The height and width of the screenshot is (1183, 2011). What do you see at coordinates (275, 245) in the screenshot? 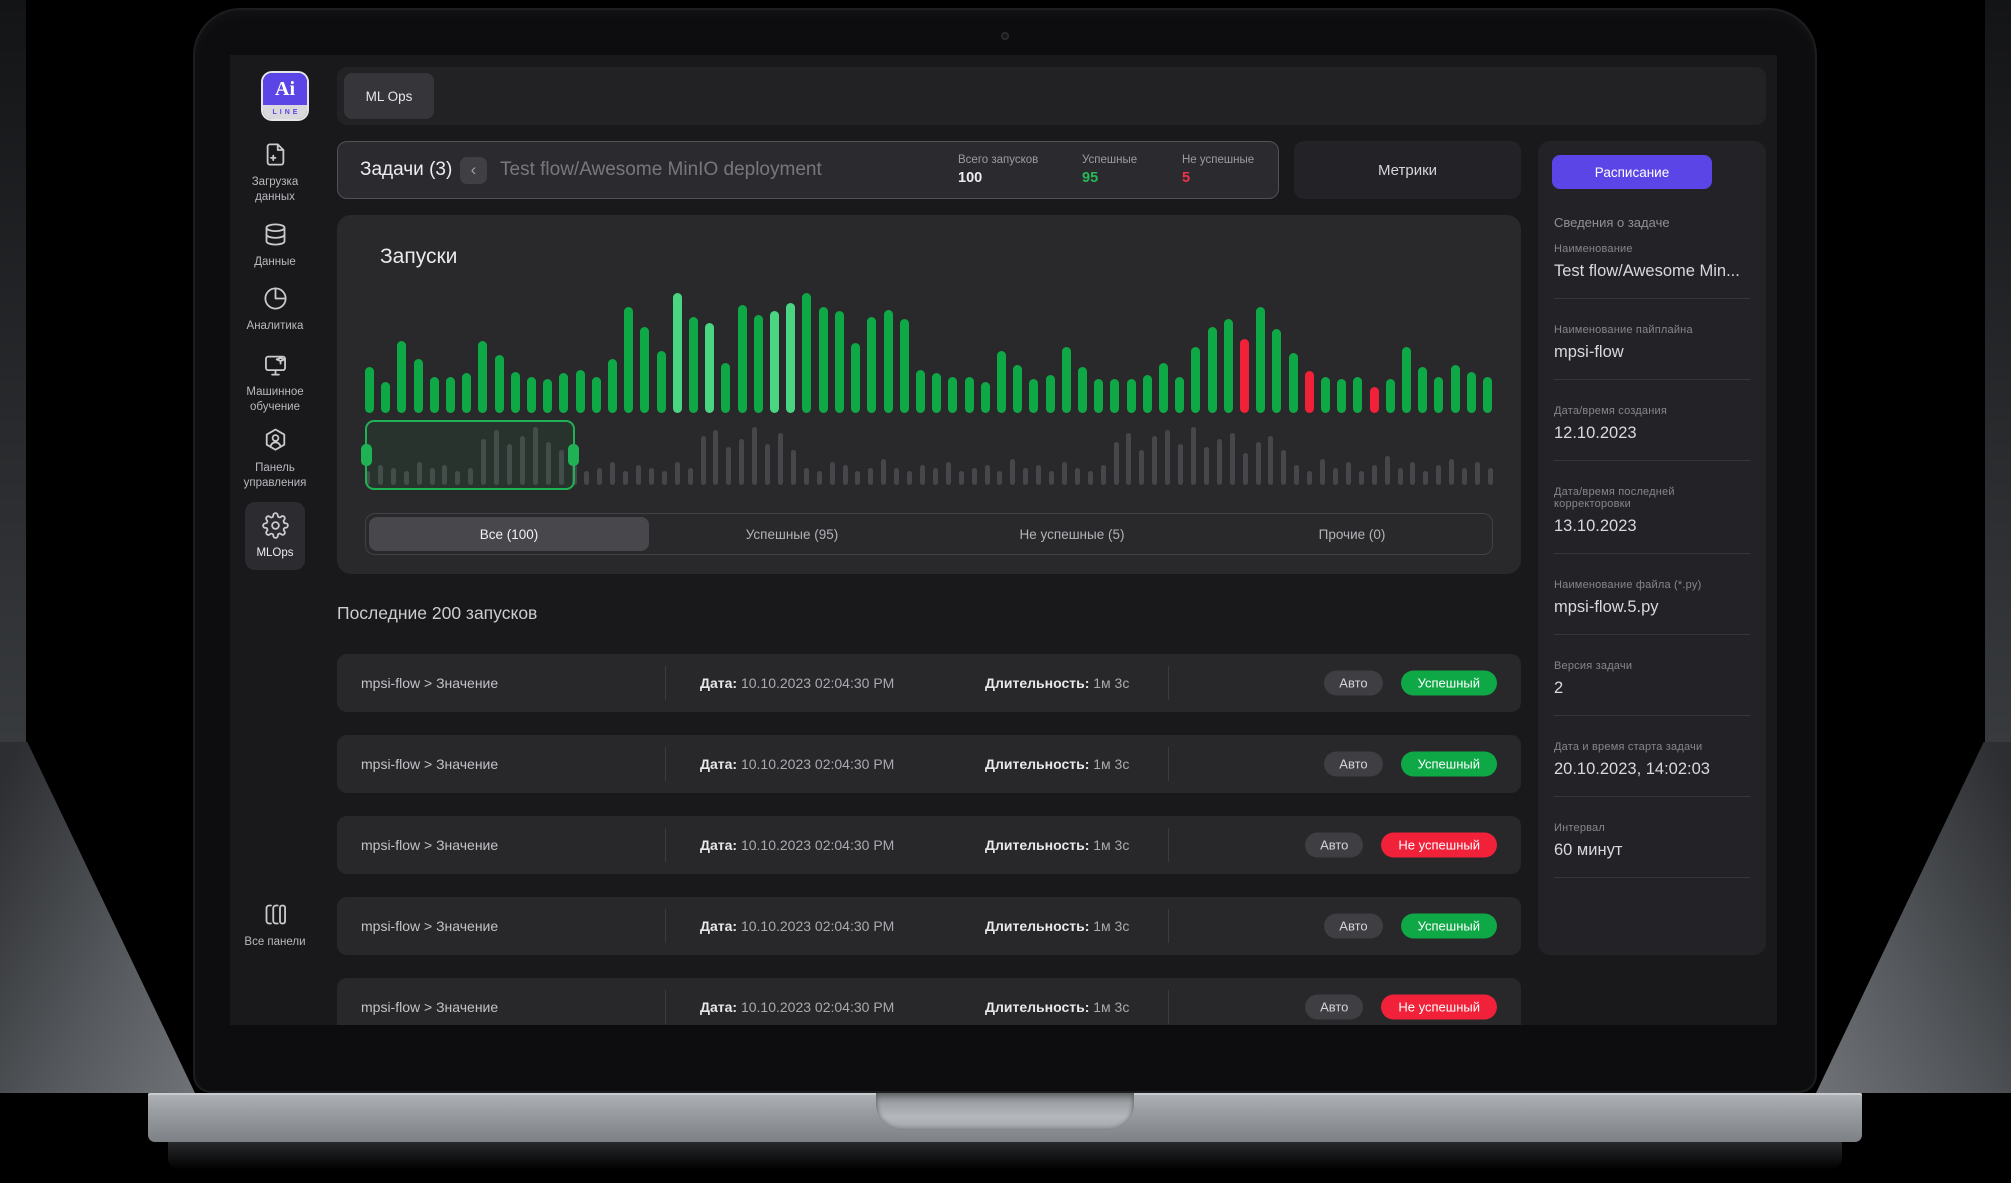
I see `sidebar-item-database: Данные` at bounding box center [275, 245].